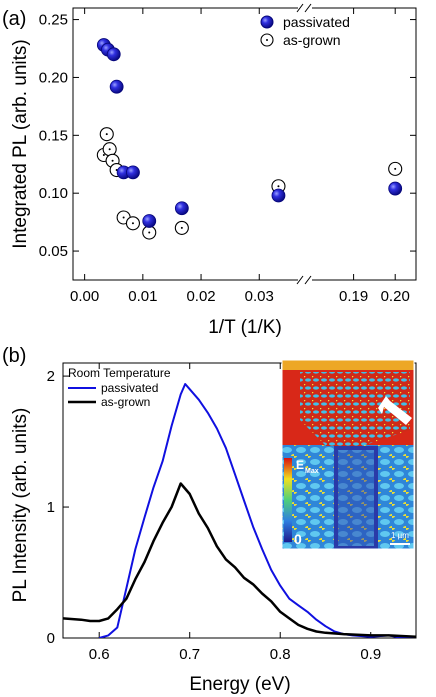 The height and width of the screenshot is (697, 436). What do you see at coordinates (304, 144) in the screenshot?
I see `x-axis-break-marker` at bounding box center [304, 144].